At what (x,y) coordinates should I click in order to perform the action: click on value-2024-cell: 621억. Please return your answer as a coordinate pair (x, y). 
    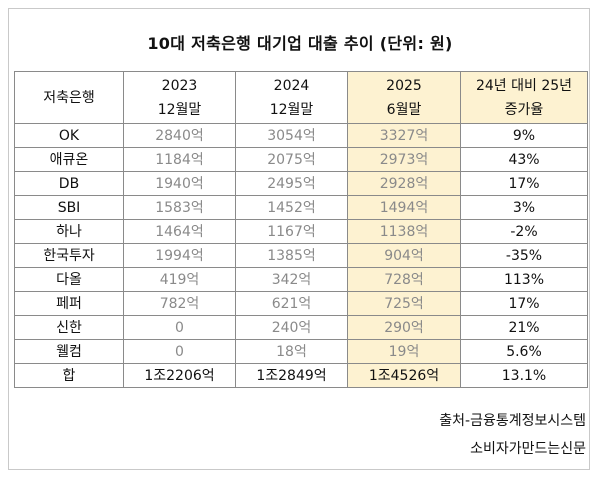
    Looking at the image, I should click on (291, 303).